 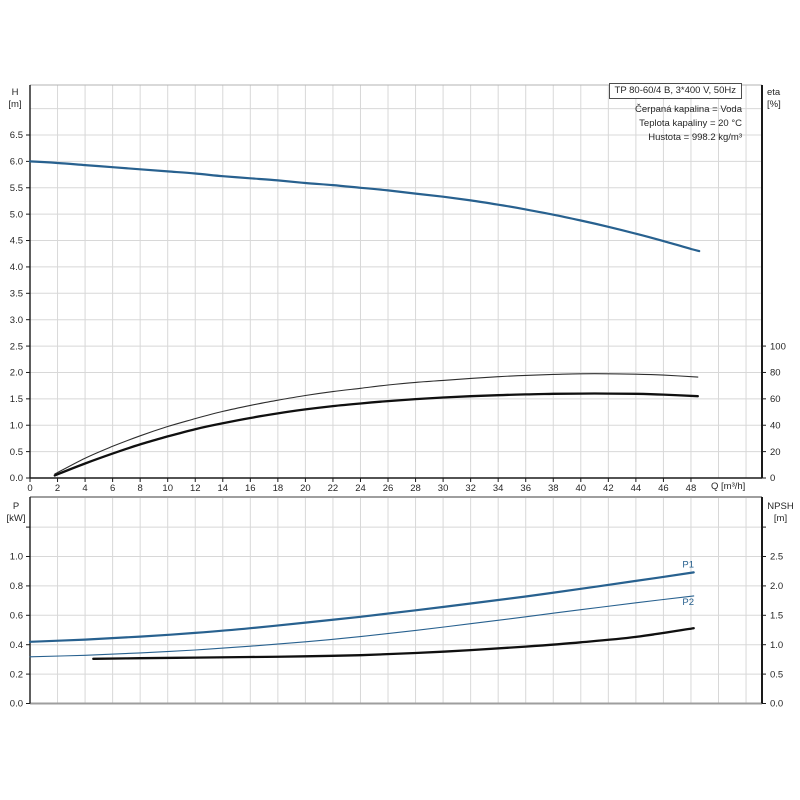 What do you see at coordinates (688, 109) in the screenshot?
I see `info-line-fluid: Čerpaná kapalina = Voda` at bounding box center [688, 109].